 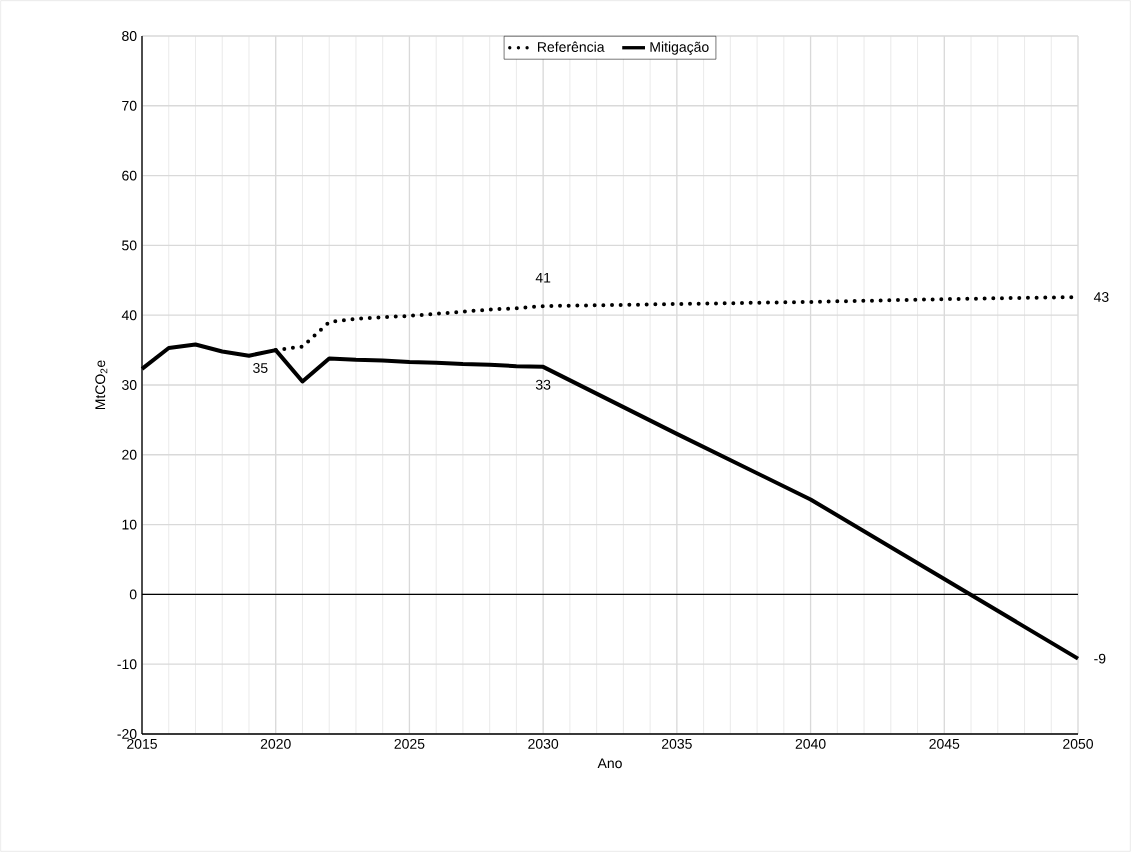 What do you see at coordinates (543, 743) in the screenshot?
I see `x-tick-label: 2030` at bounding box center [543, 743].